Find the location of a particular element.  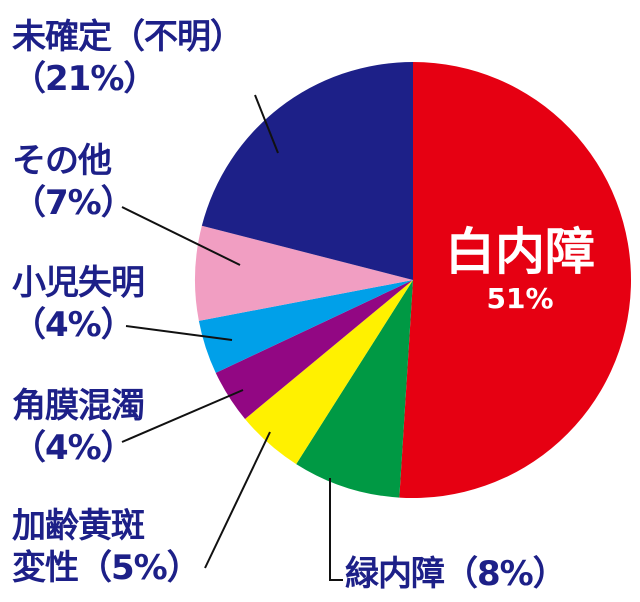

value-label: （8%） is located at coordinates (505, 574).